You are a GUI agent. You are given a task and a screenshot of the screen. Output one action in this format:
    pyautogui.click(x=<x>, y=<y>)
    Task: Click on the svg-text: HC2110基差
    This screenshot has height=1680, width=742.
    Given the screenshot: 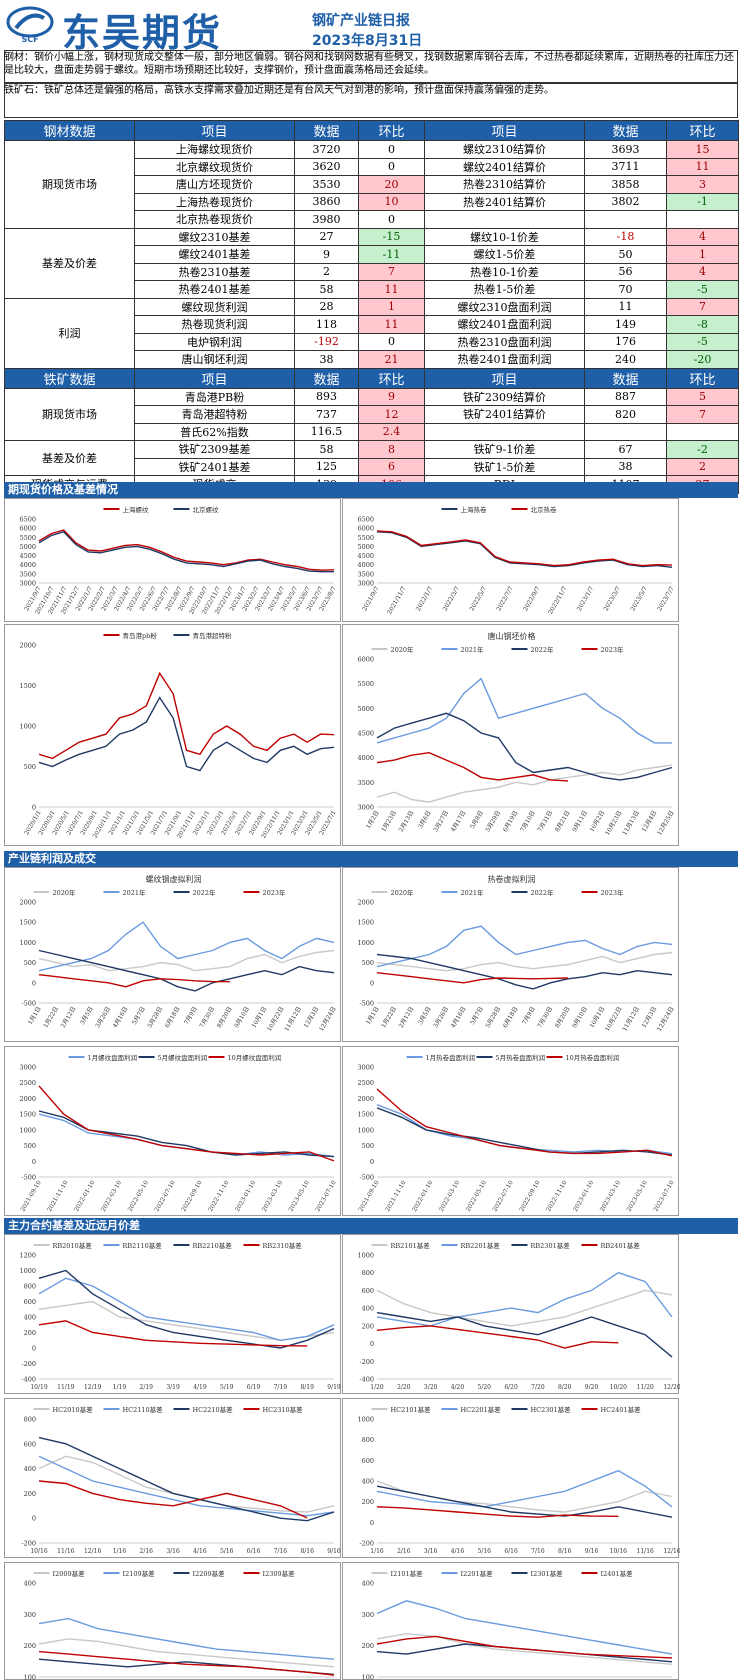 What is the action you would take?
    pyautogui.click(x=143, y=1409)
    